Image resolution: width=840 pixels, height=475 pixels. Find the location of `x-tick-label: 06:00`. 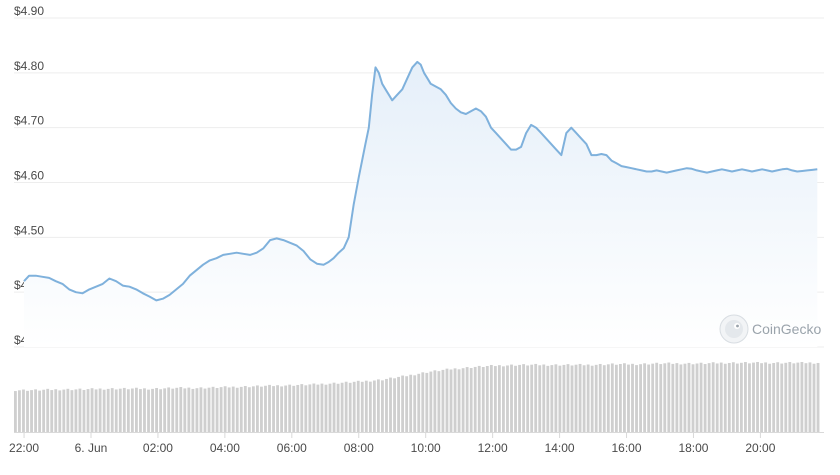

x-tick-label: 06:00 is located at coordinates (292, 448).